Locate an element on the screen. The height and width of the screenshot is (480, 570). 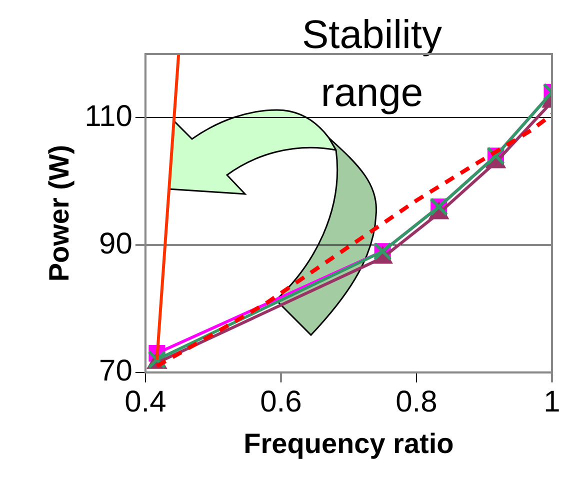
x-tick-label: 0.8 is located at coordinates (417, 402).